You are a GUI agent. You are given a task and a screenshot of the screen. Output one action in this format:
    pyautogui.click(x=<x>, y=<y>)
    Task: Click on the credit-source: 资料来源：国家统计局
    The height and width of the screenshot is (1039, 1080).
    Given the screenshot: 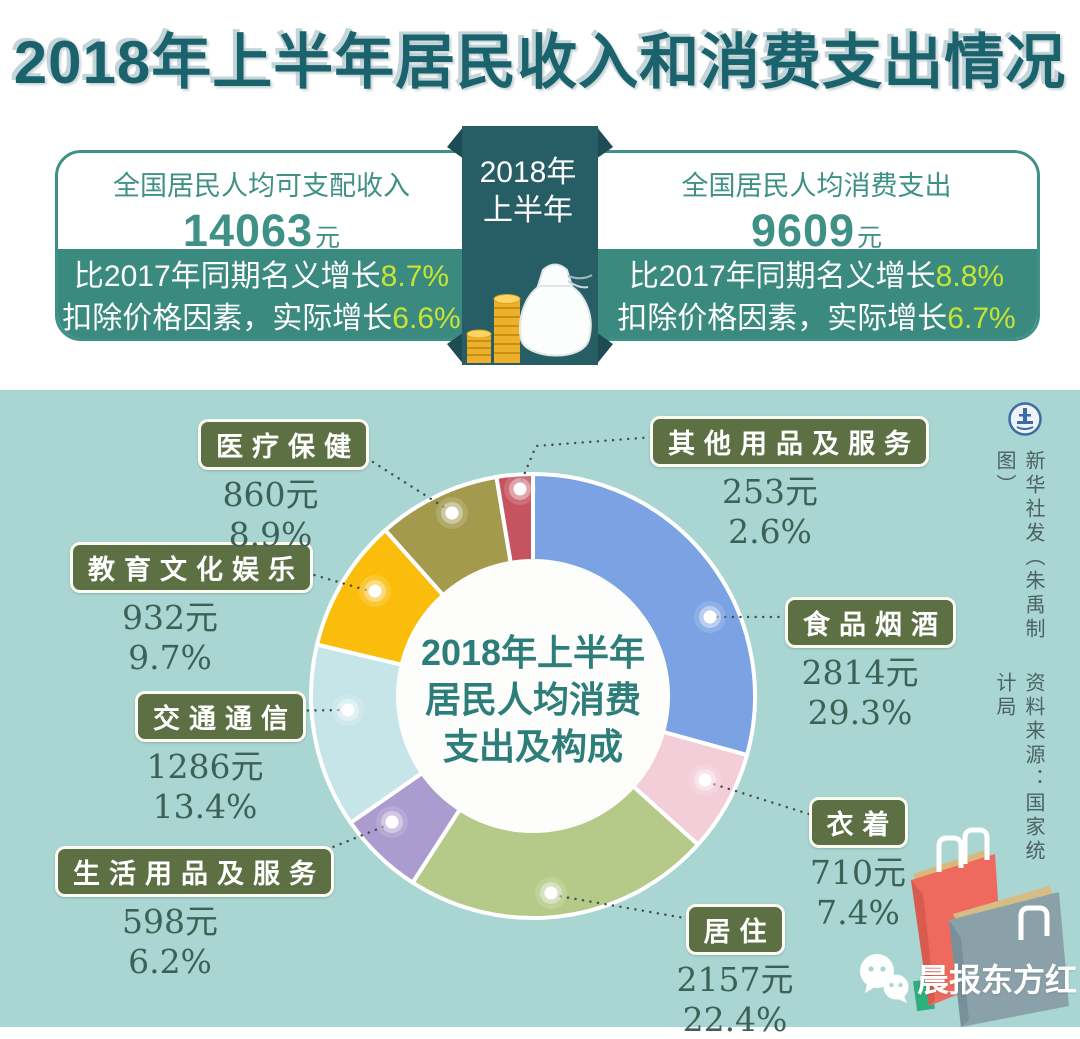 What is the action you would take?
    pyautogui.click(x=1018, y=768)
    